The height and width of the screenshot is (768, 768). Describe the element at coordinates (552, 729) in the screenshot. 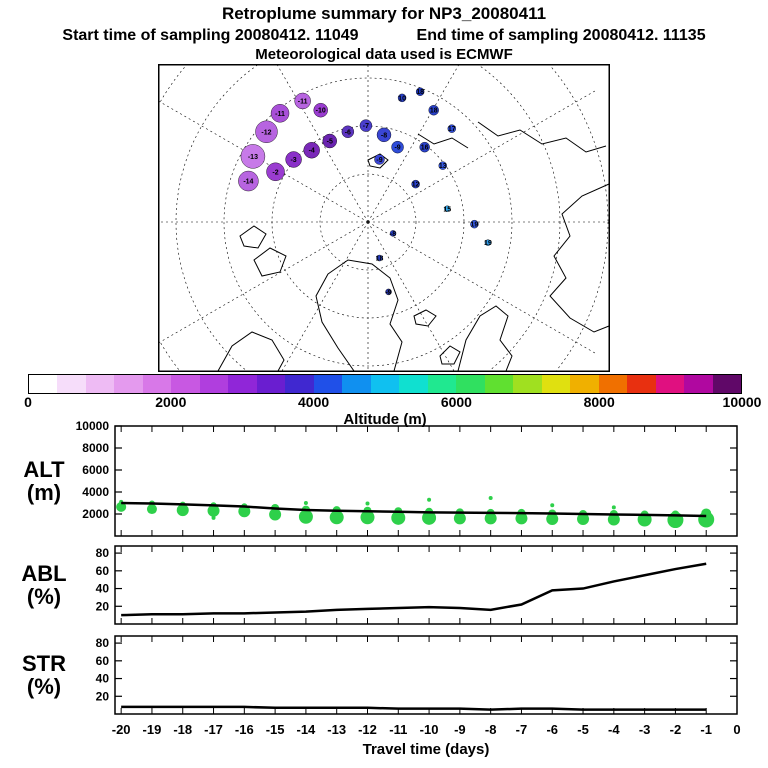

I see `xtick-label: -6` at that location.